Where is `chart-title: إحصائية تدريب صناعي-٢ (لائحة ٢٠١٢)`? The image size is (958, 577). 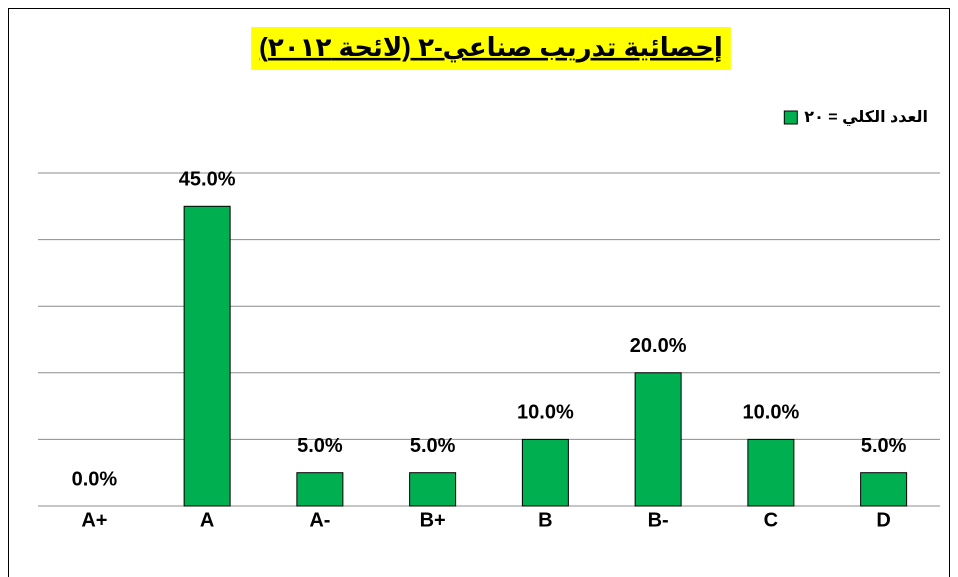 chart-title: إحصائية تدريب صناعي-٢ (لائحة ٢٠١٢) is located at coordinates (491, 47).